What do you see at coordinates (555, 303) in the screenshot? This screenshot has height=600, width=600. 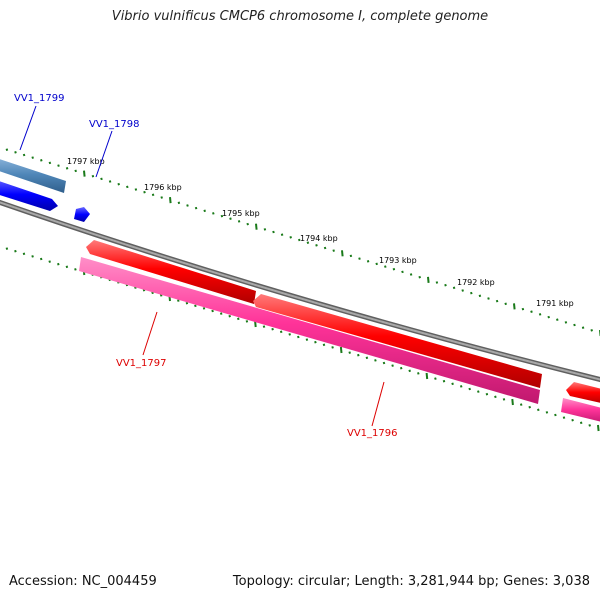 I see `scale-label-1791: 1791 kbp` at bounding box center [555, 303].